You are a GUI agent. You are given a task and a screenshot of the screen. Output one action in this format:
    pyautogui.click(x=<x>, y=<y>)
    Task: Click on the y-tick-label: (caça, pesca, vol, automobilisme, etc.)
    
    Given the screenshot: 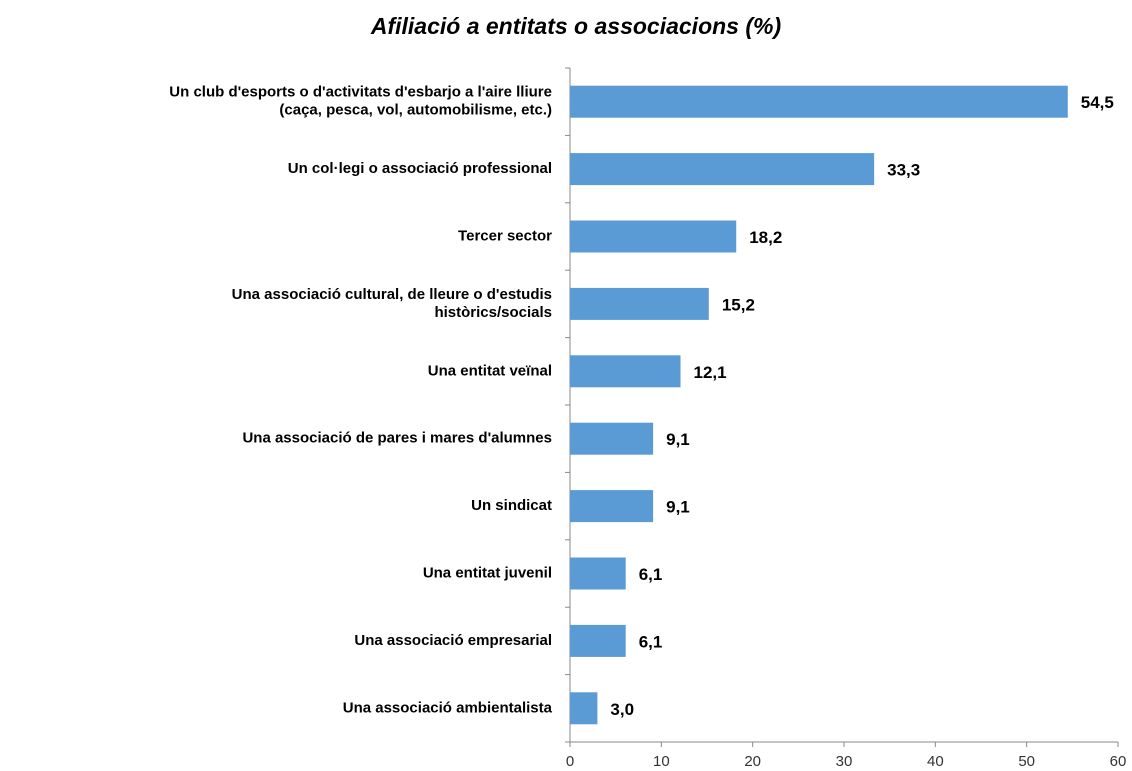 What is the action you would take?
    pyautogui.click(x=415, y=110)
    